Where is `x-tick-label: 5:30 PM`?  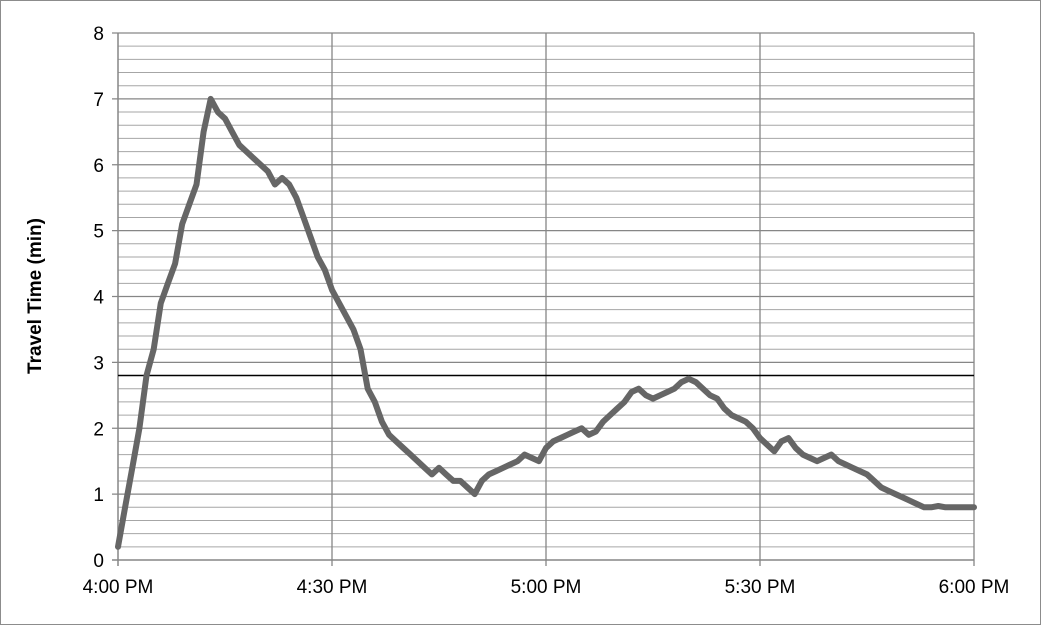 x-tick-label: 5:30 PM is located at coordinates (760, 587).